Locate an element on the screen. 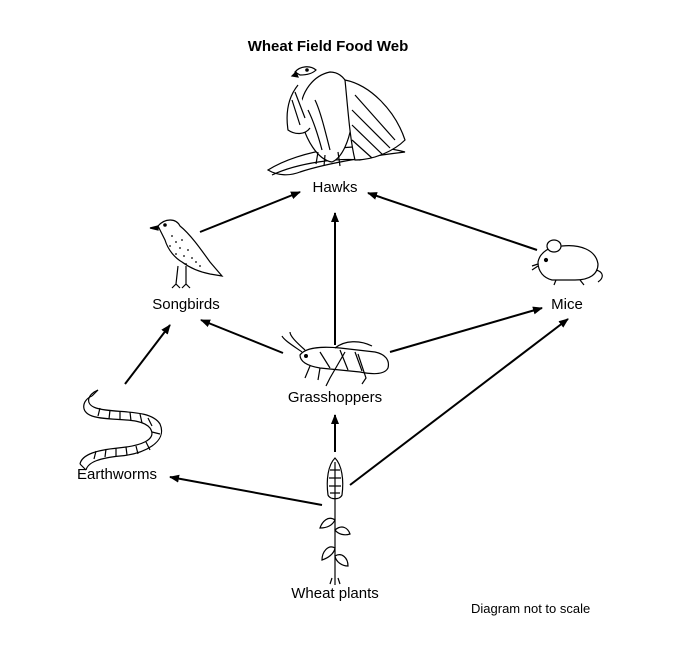 This screenshot has width=692, height=662. grasshopper-icon is located at coordinates (335, 359).